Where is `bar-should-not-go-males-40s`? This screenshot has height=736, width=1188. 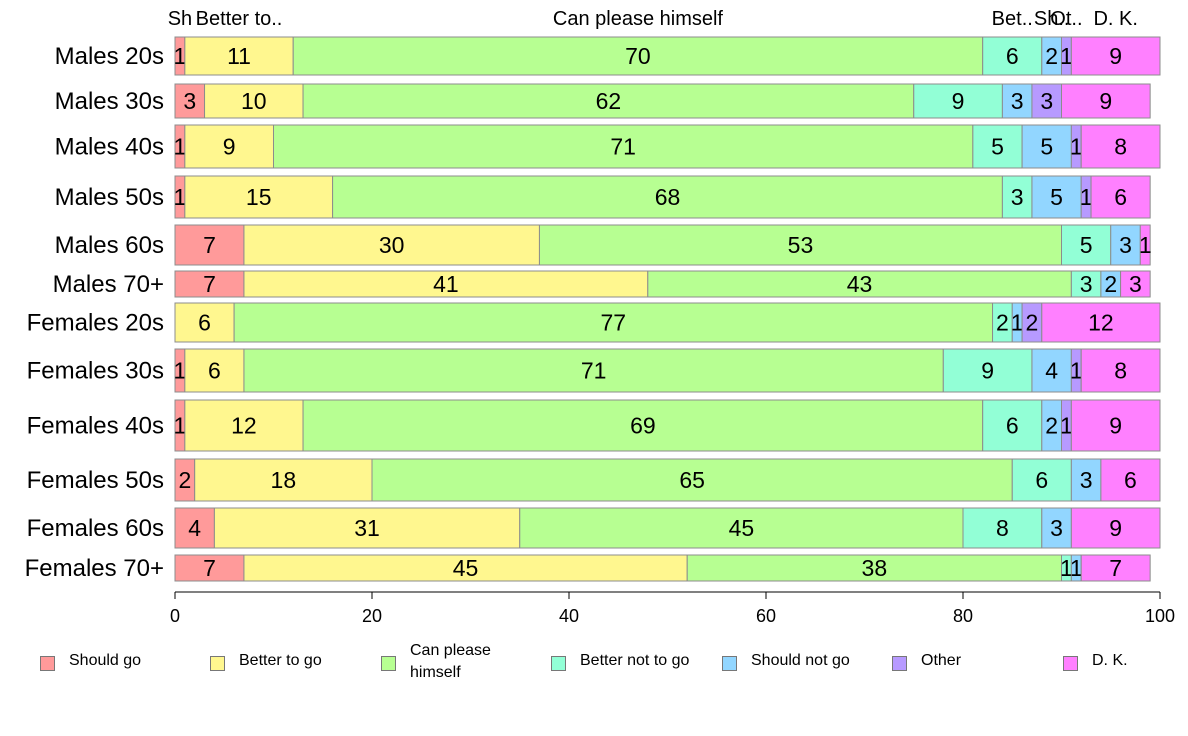
bar-should-not-go-males-40s is located at coordinates (1046, 146).